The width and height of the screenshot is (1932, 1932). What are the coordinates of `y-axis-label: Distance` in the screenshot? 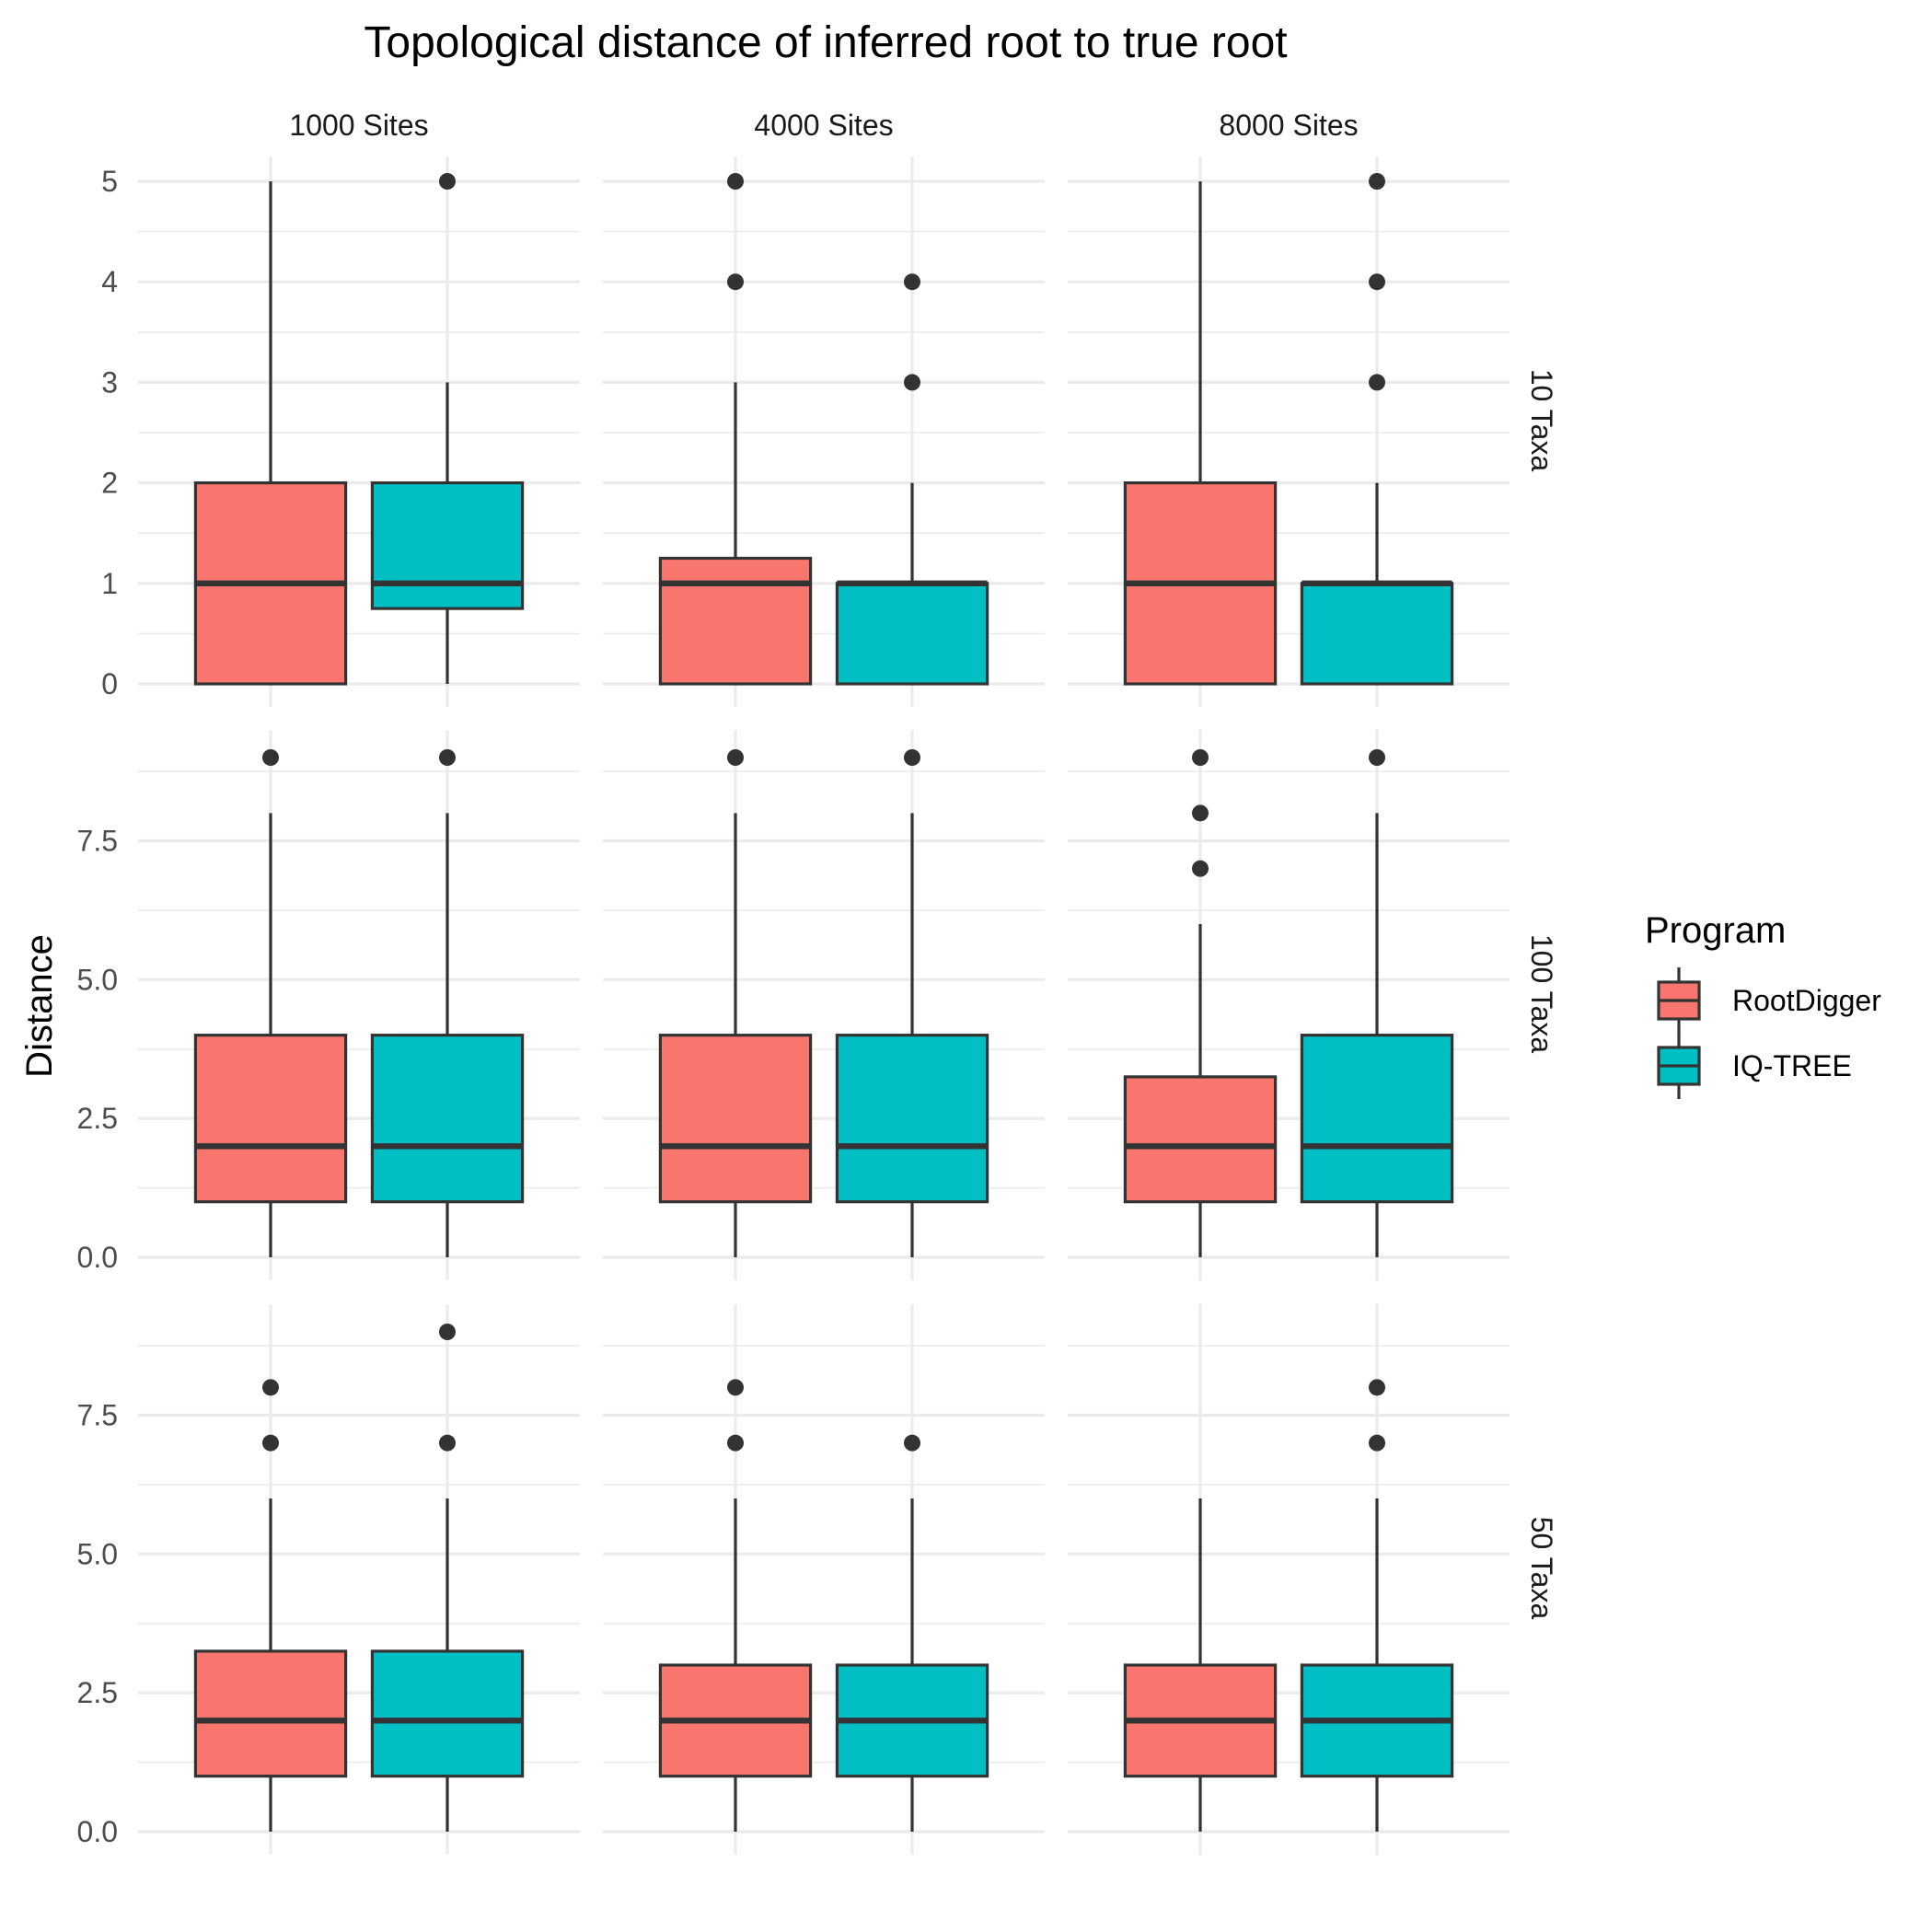 It's located at (40, 1006).